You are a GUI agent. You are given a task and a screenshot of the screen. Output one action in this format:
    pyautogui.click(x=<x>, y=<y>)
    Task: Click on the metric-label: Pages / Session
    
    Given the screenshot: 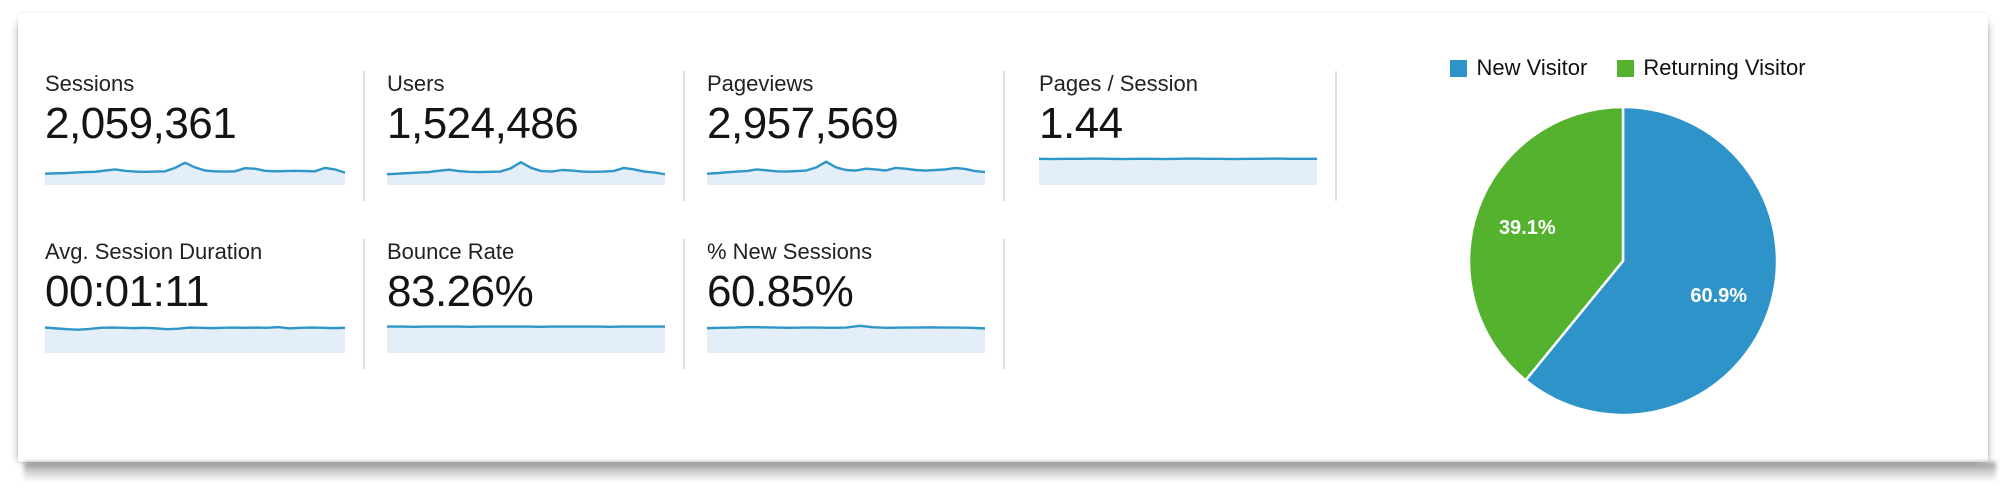 What is the action you would take?
    pyautogui.click(x=1118, y=83)
    